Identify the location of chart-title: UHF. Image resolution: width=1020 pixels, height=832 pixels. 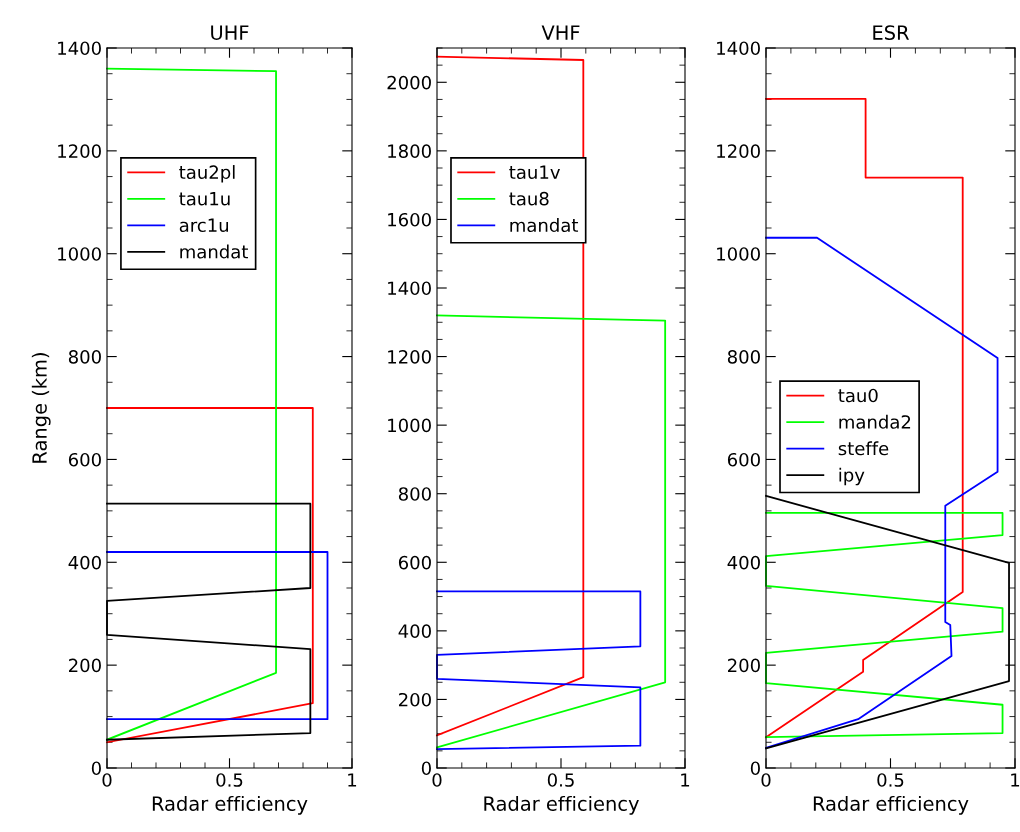
(230, 32).